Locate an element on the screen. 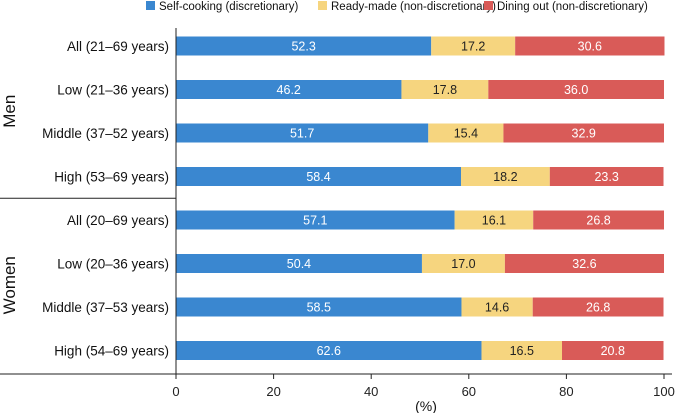 The height and width of the screenshot is (413, 685). data-label-1-7: 16.5 is located at coordinates (522, 351).